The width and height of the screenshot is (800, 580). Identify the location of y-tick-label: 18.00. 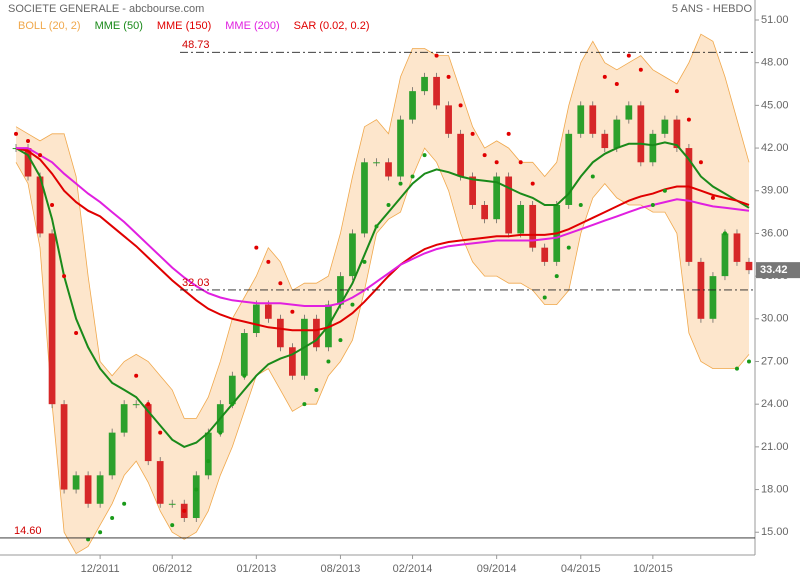
(775, 489).